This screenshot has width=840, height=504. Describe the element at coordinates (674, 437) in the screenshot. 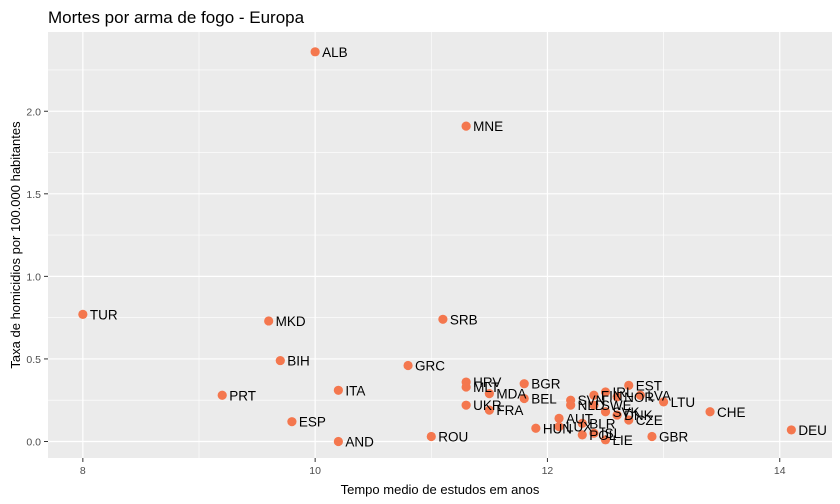

I see `point-label-gbr: GBR` at that location.